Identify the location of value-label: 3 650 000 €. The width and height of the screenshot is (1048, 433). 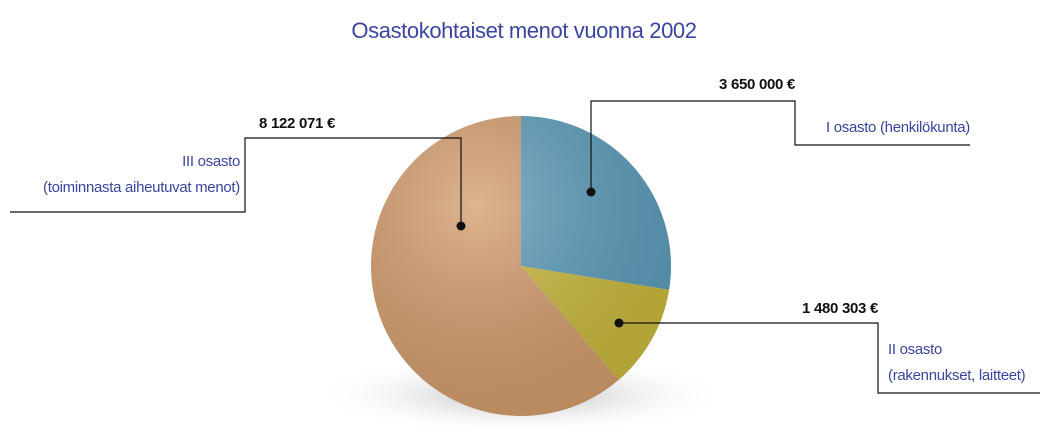
(757, 84).